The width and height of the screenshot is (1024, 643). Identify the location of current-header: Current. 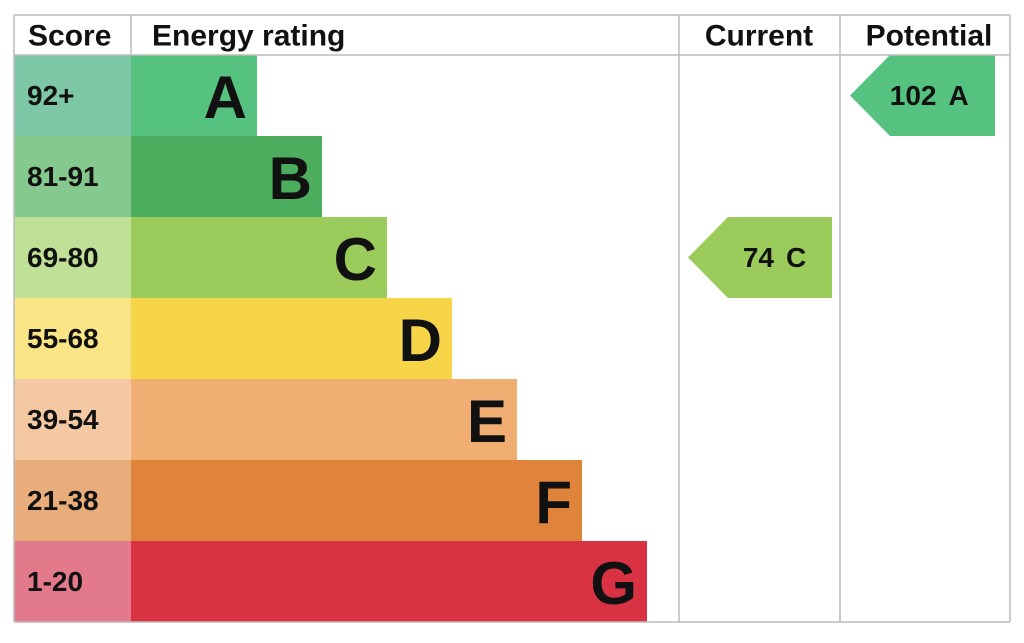
(759, 36).